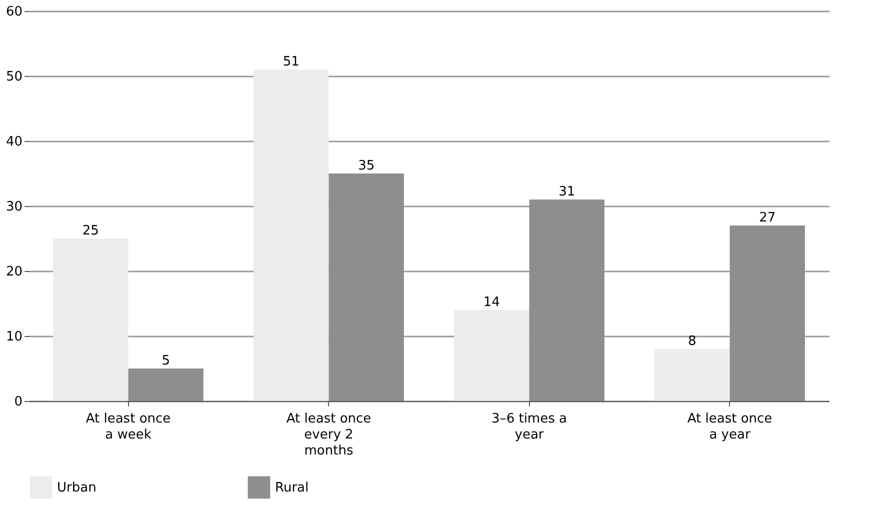 The image size is (895, 530). What do you see at coordinates (18, 402) in the screenshot?
I see `y-tick-label: 0` at bounding box center [18, 402].